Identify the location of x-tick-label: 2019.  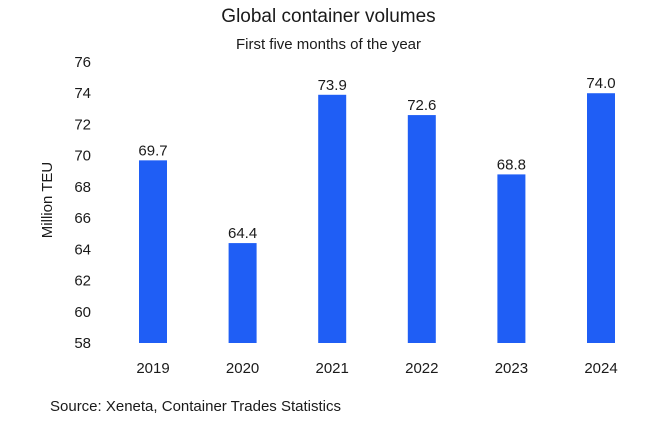
(152, 368).